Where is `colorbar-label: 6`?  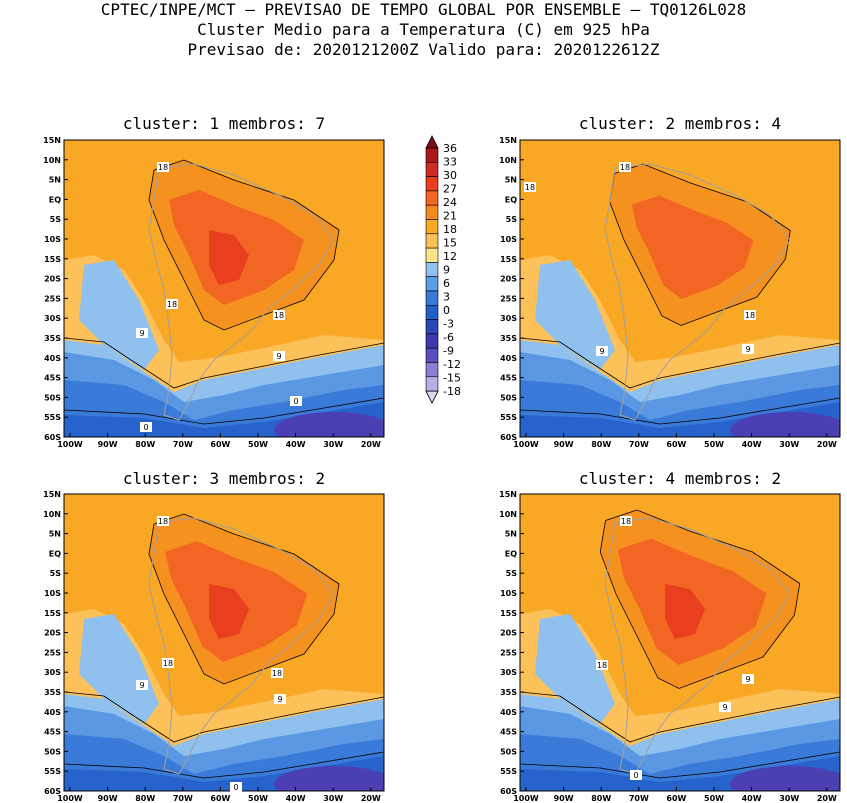
colorbar-label: 6 is located at coordinates (446, 283).